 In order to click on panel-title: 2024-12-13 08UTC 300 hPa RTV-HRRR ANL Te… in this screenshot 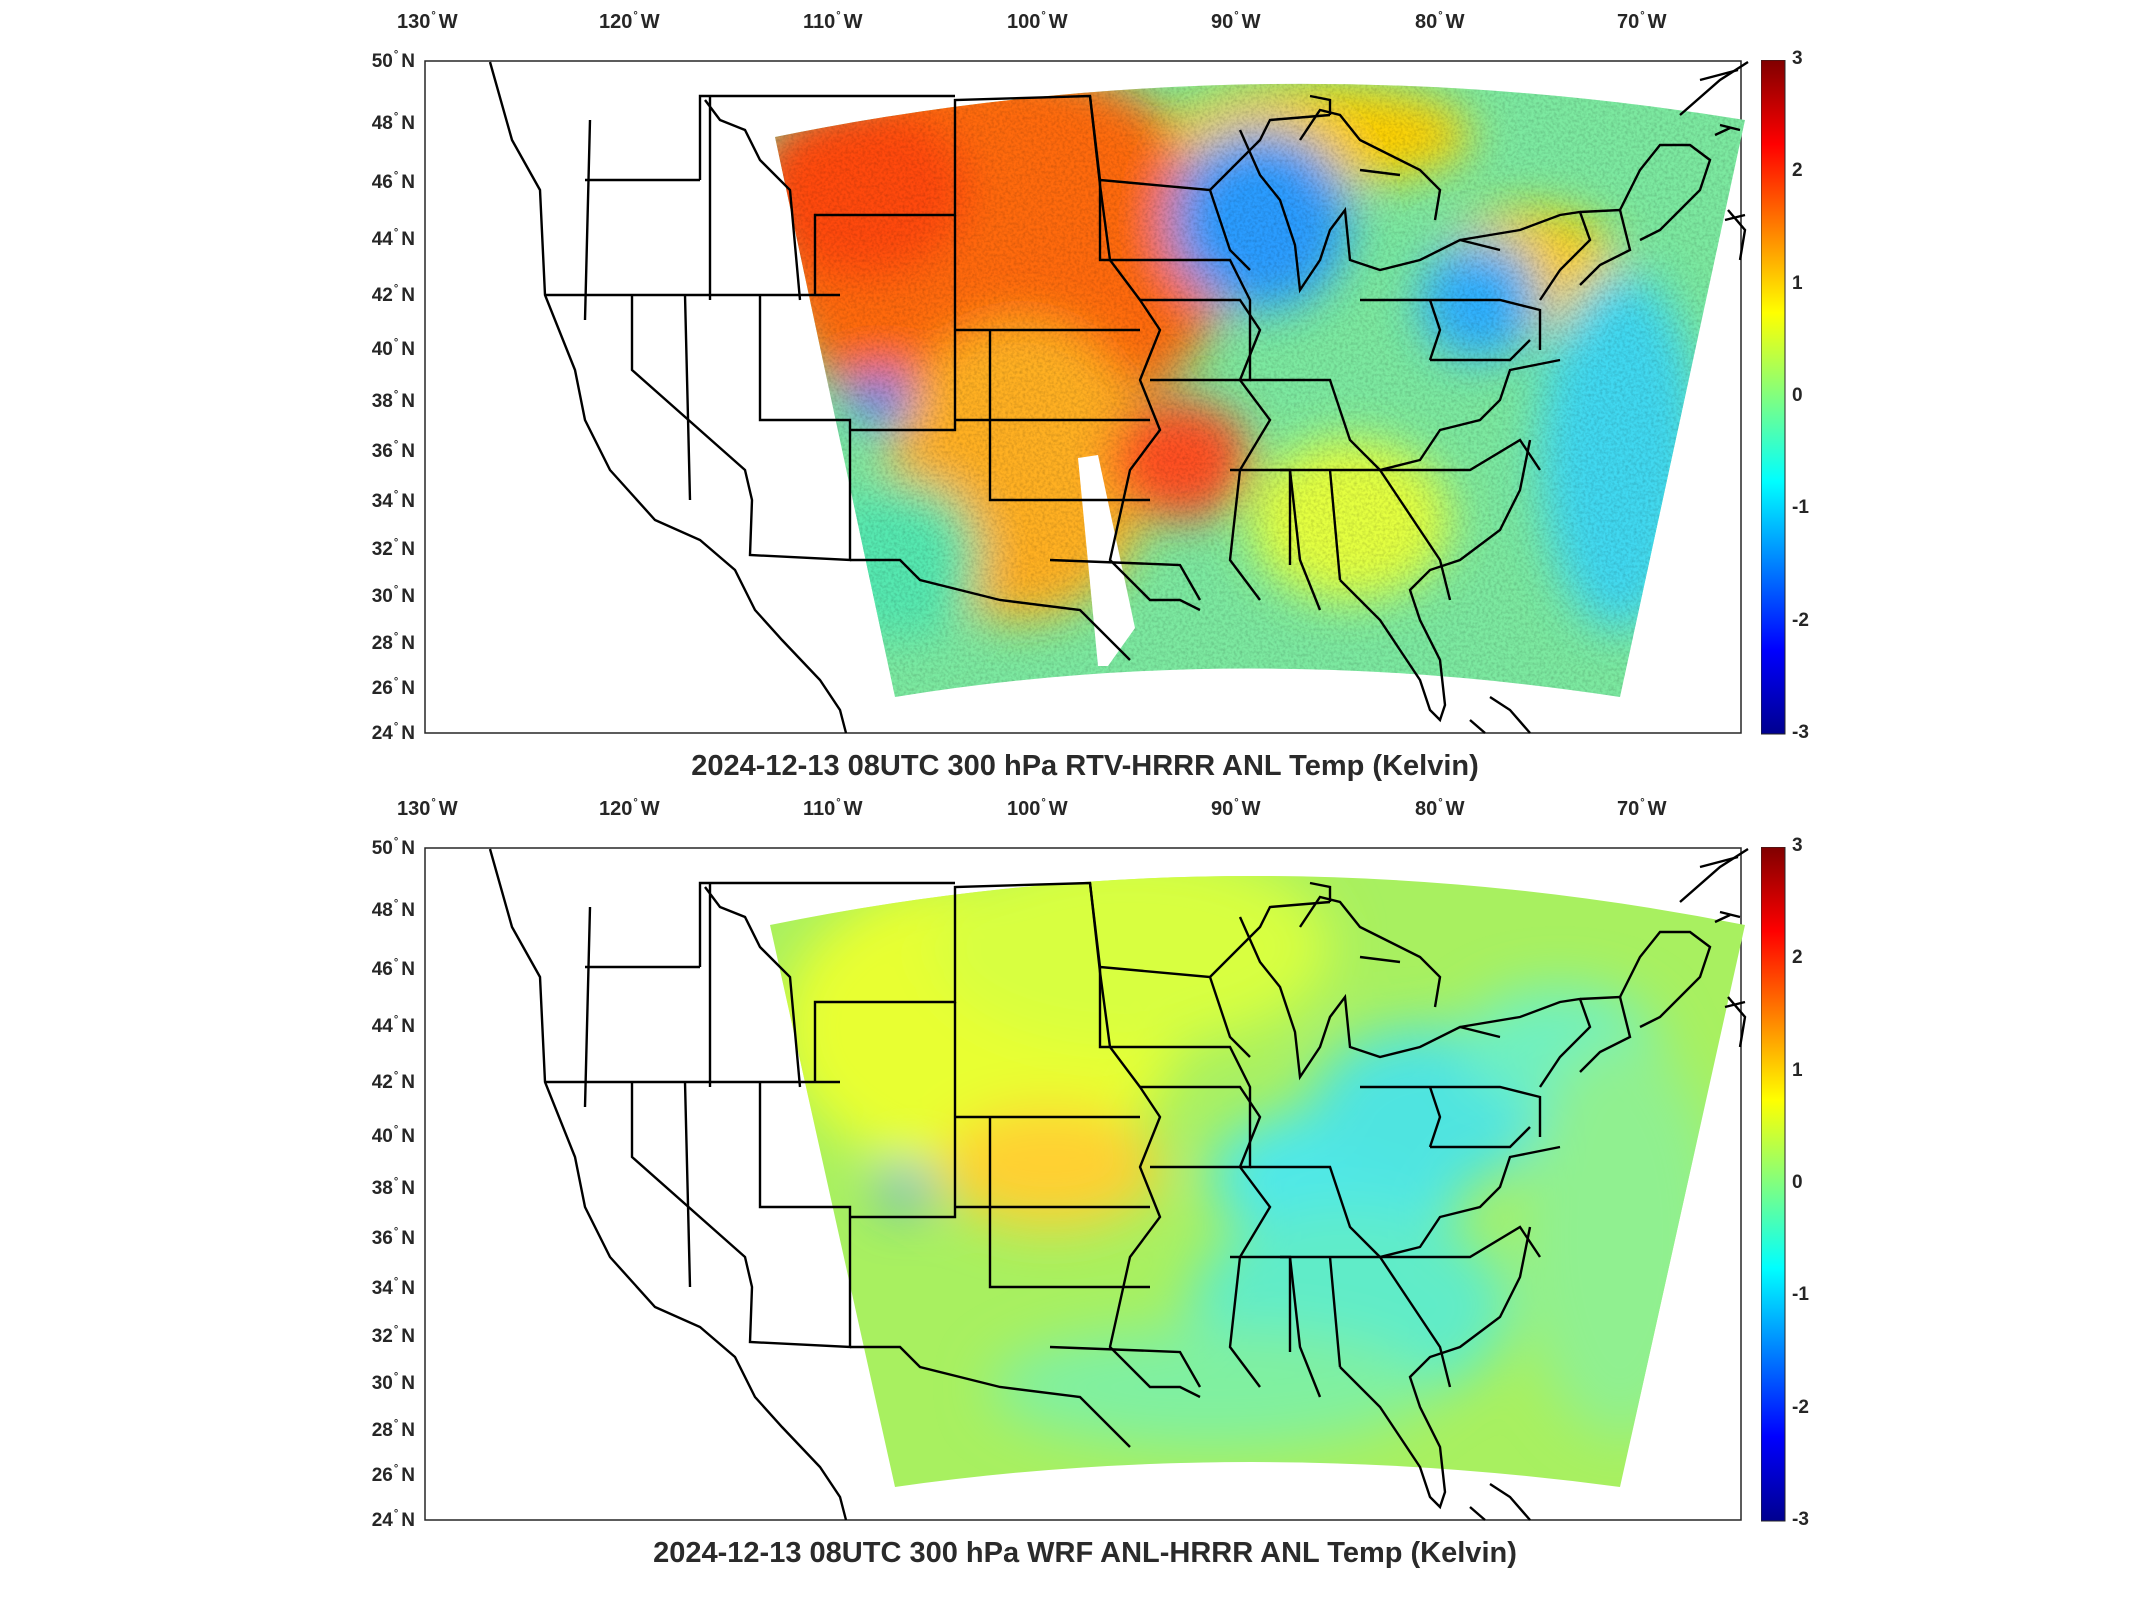, I will do `click(1085, 766)`.